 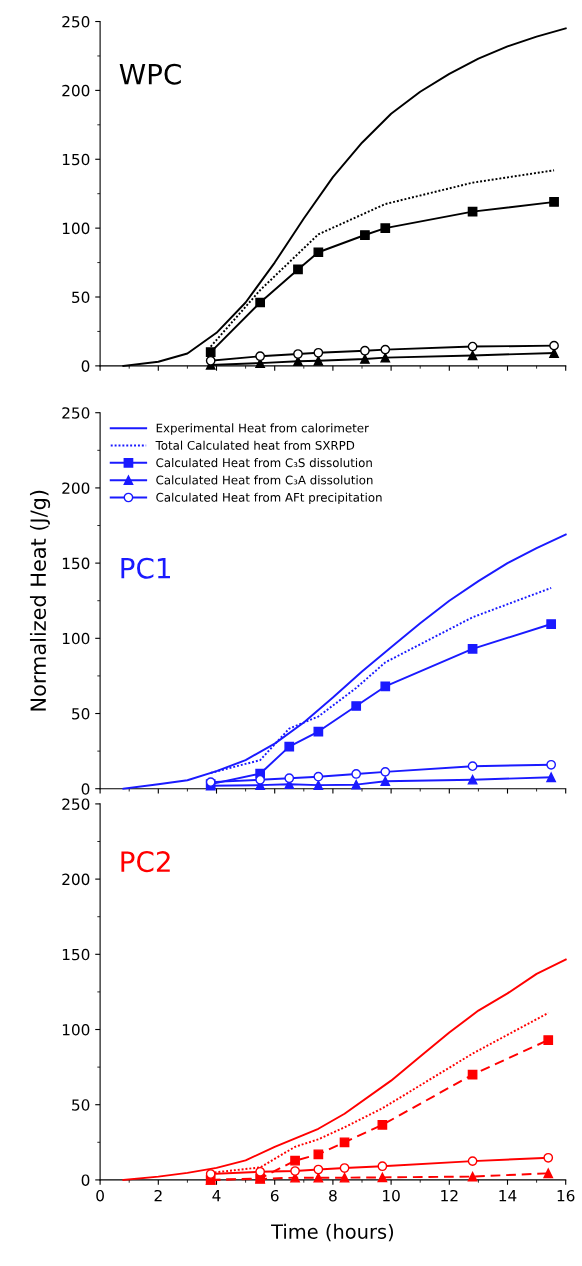 I want to click on x-tick-label: 8, so click(x=333, y=1195).